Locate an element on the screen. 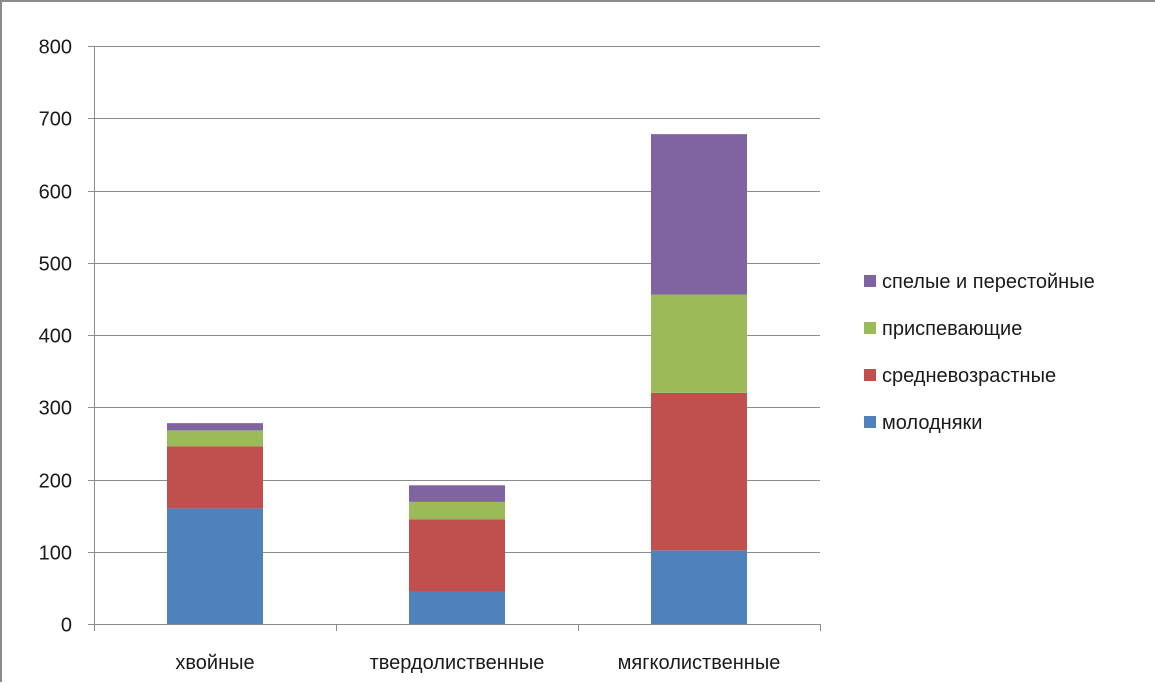 This screenshot has height=684, width=1155. legend-label: приспевающие is located at coordinates (952, 329).